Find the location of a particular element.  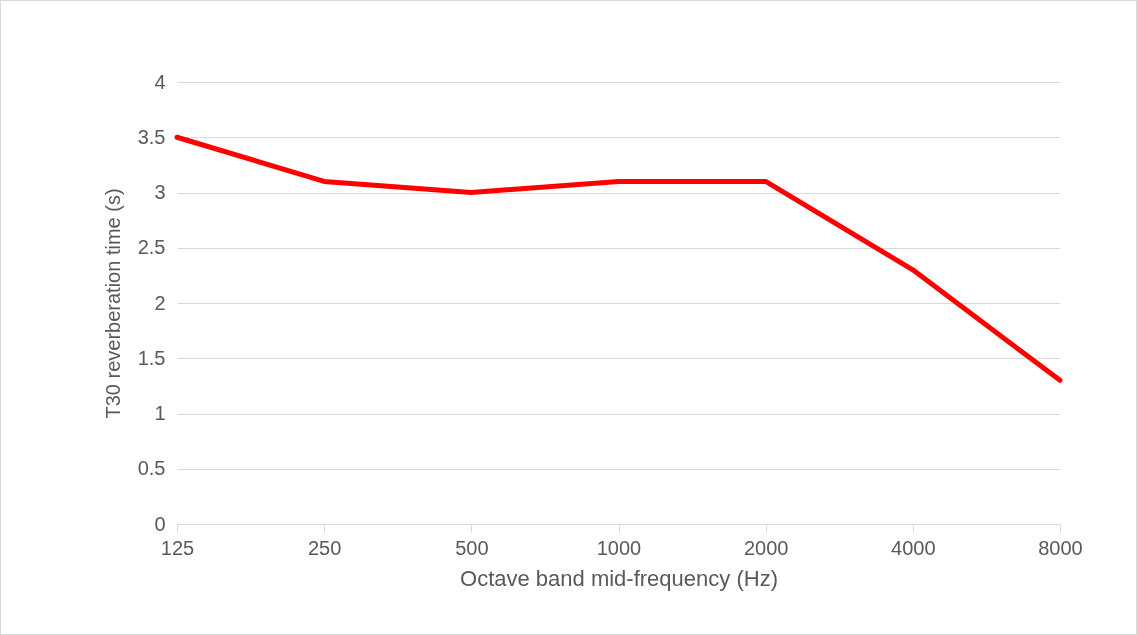

y-tick-label: 2 is located at coordinates (160, 302).